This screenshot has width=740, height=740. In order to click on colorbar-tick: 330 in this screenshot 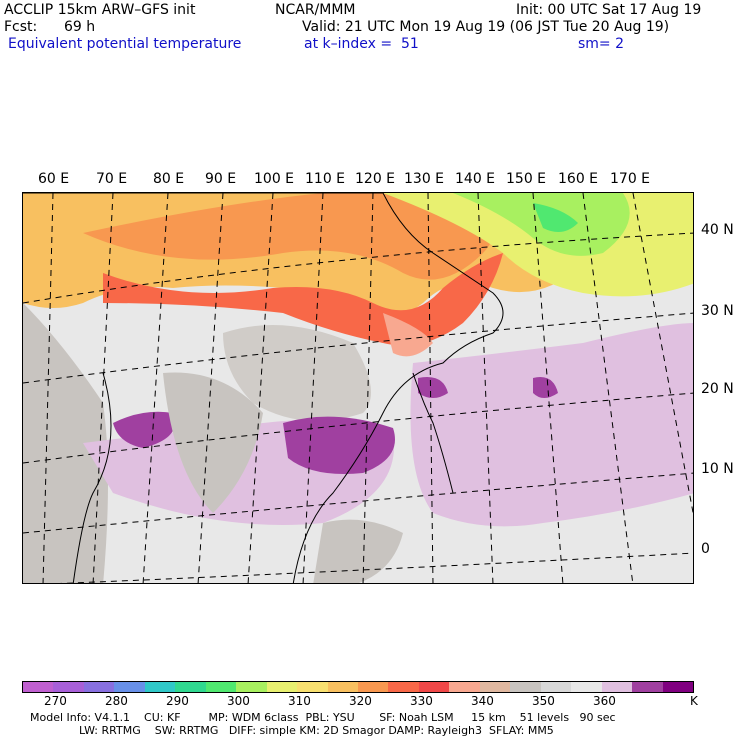, I will do `click(421, 701)`.